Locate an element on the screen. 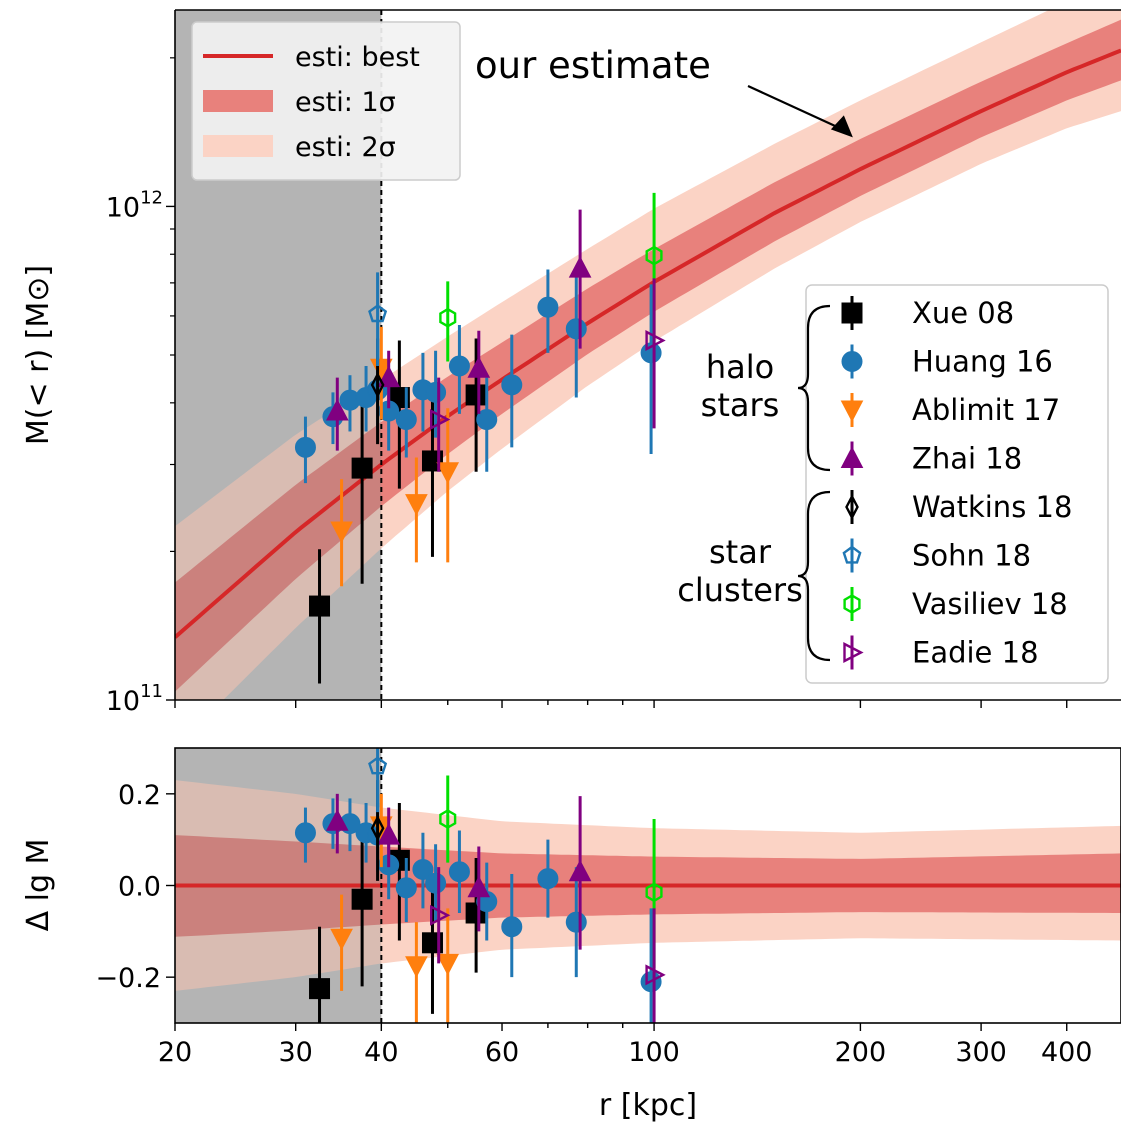  bottom-y-tick-label-0: 0.0 is located at coordinates (139, 887).